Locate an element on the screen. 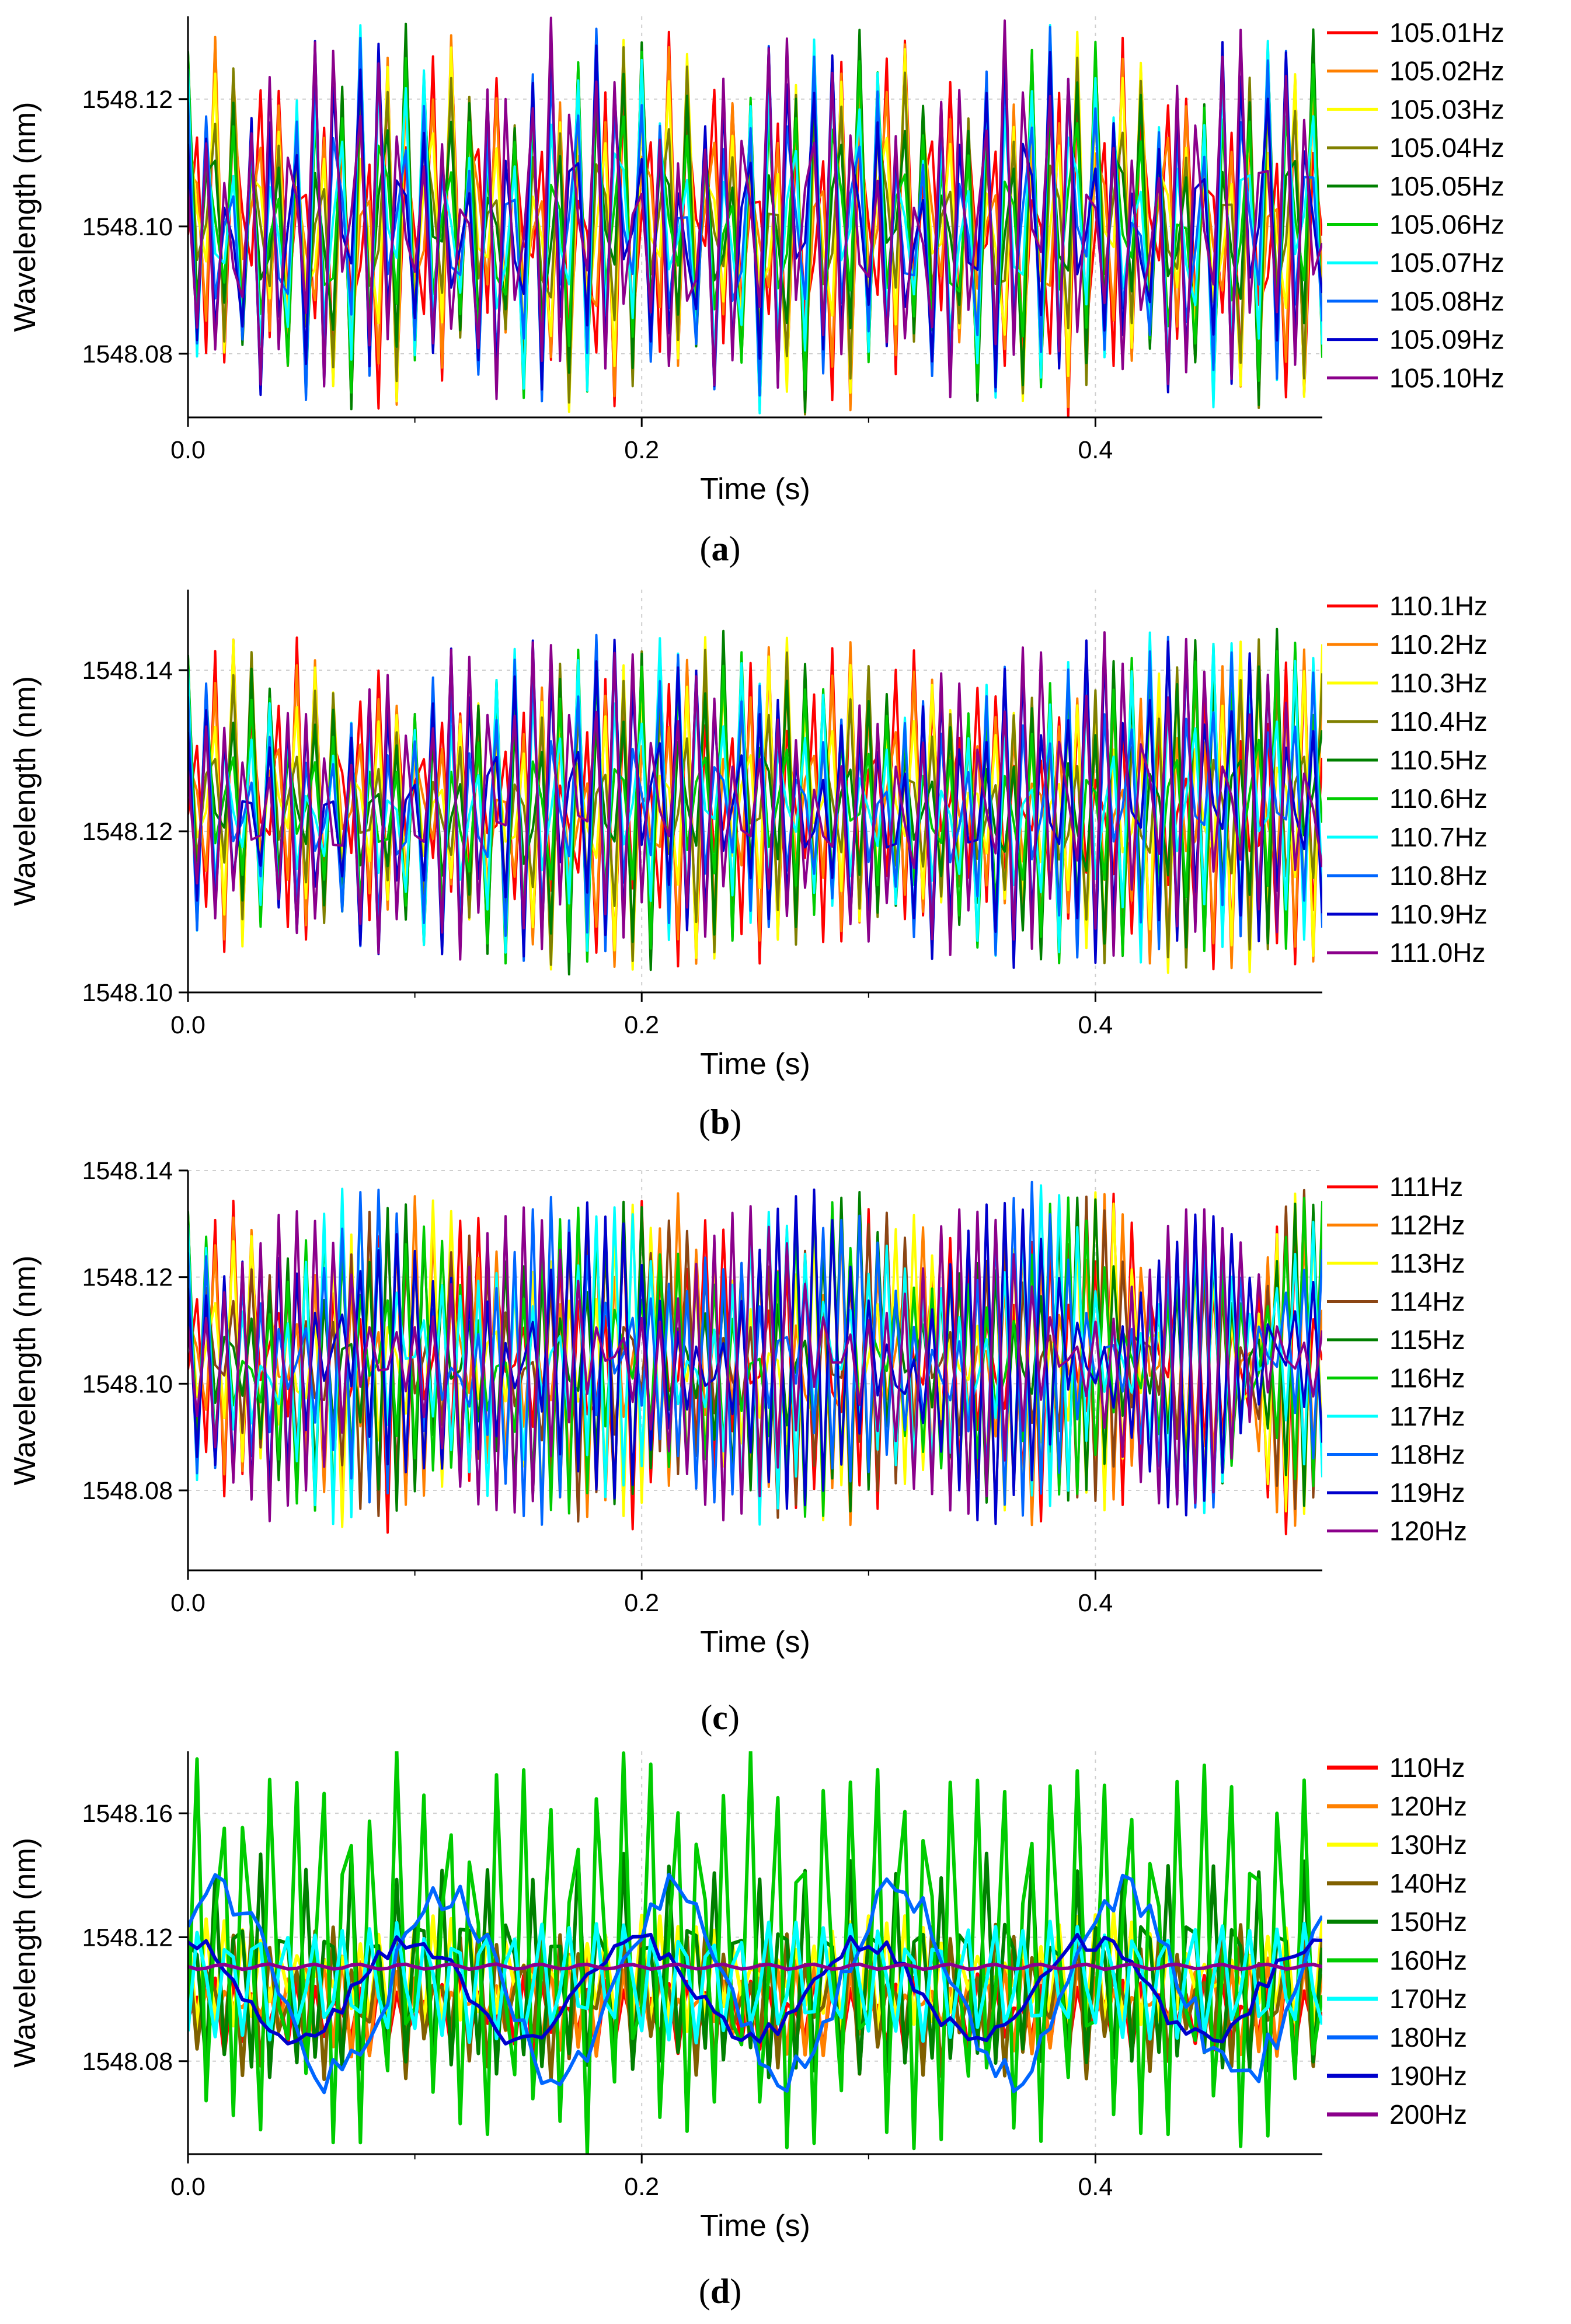 The image size is (1571, 2324). legend-label: 110.4Hz is located at coordinates (1439, 722).